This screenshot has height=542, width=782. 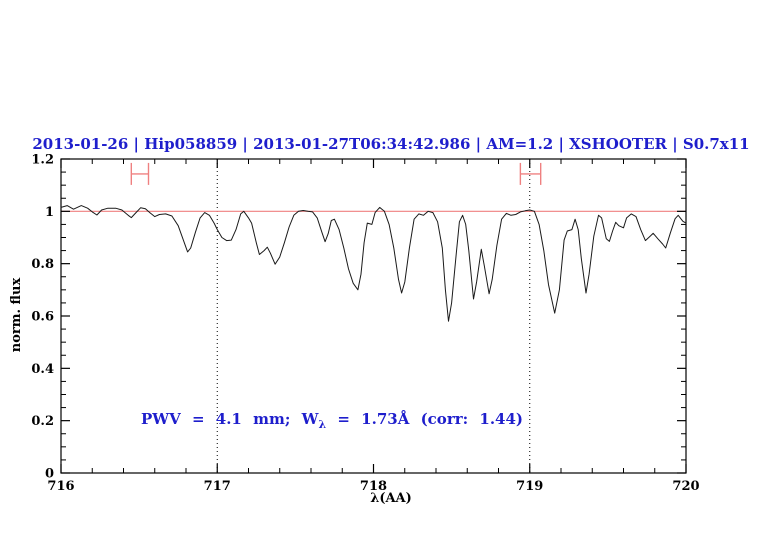 I want to click on y-tick-label: 1, so click(x=49, y=212).